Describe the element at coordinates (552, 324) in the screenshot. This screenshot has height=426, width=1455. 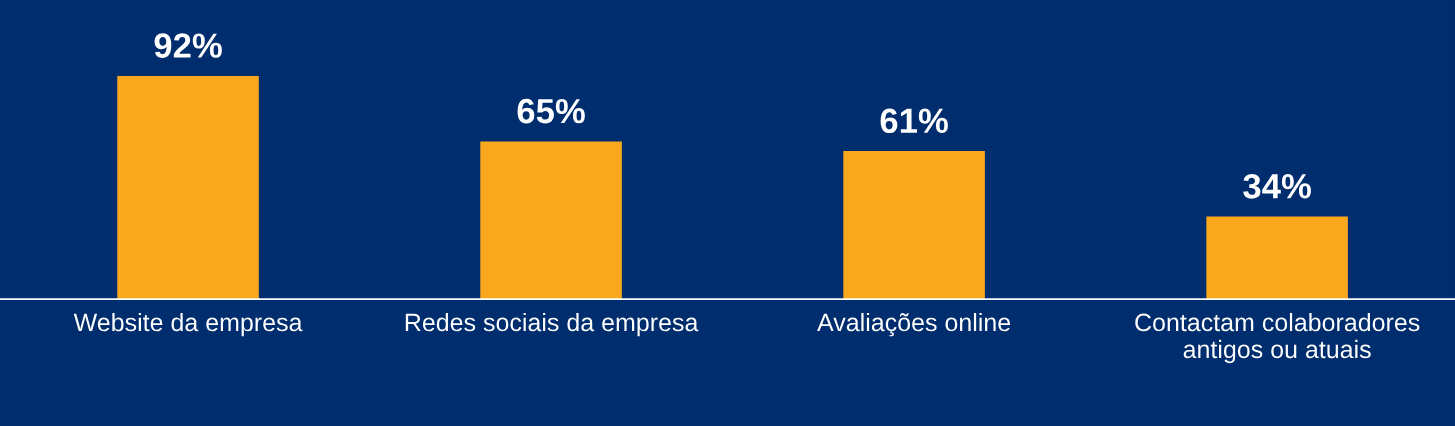
I see `x-tick-label: Redes sociais da empresa` at that location.